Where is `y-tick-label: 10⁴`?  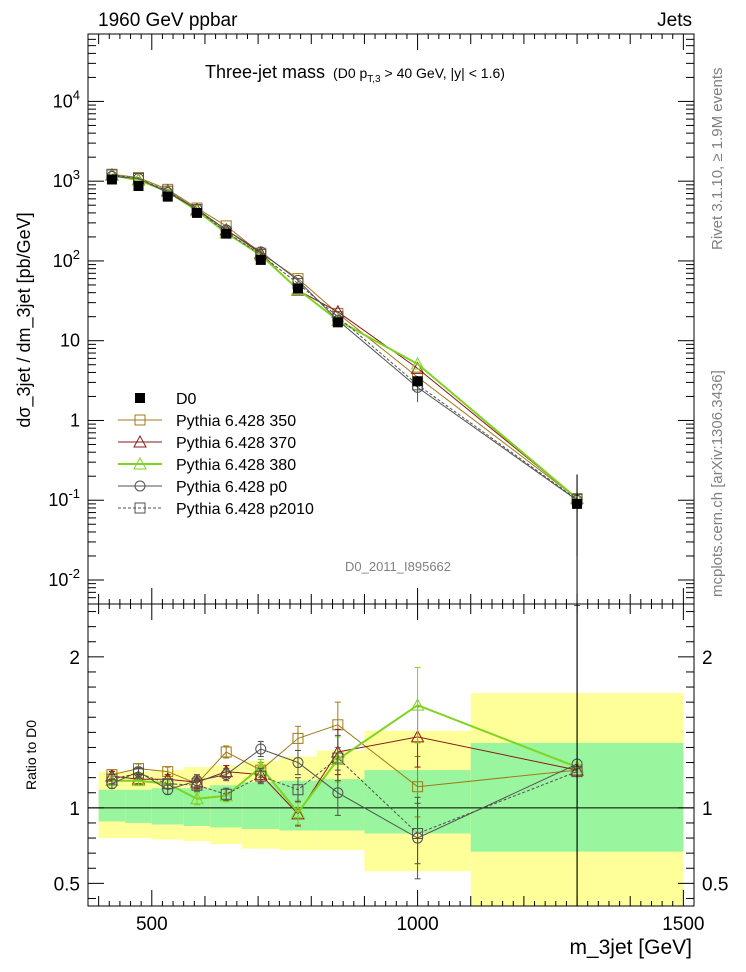 y-tick-label: 10⁴ is located at coordinates (66, 99).